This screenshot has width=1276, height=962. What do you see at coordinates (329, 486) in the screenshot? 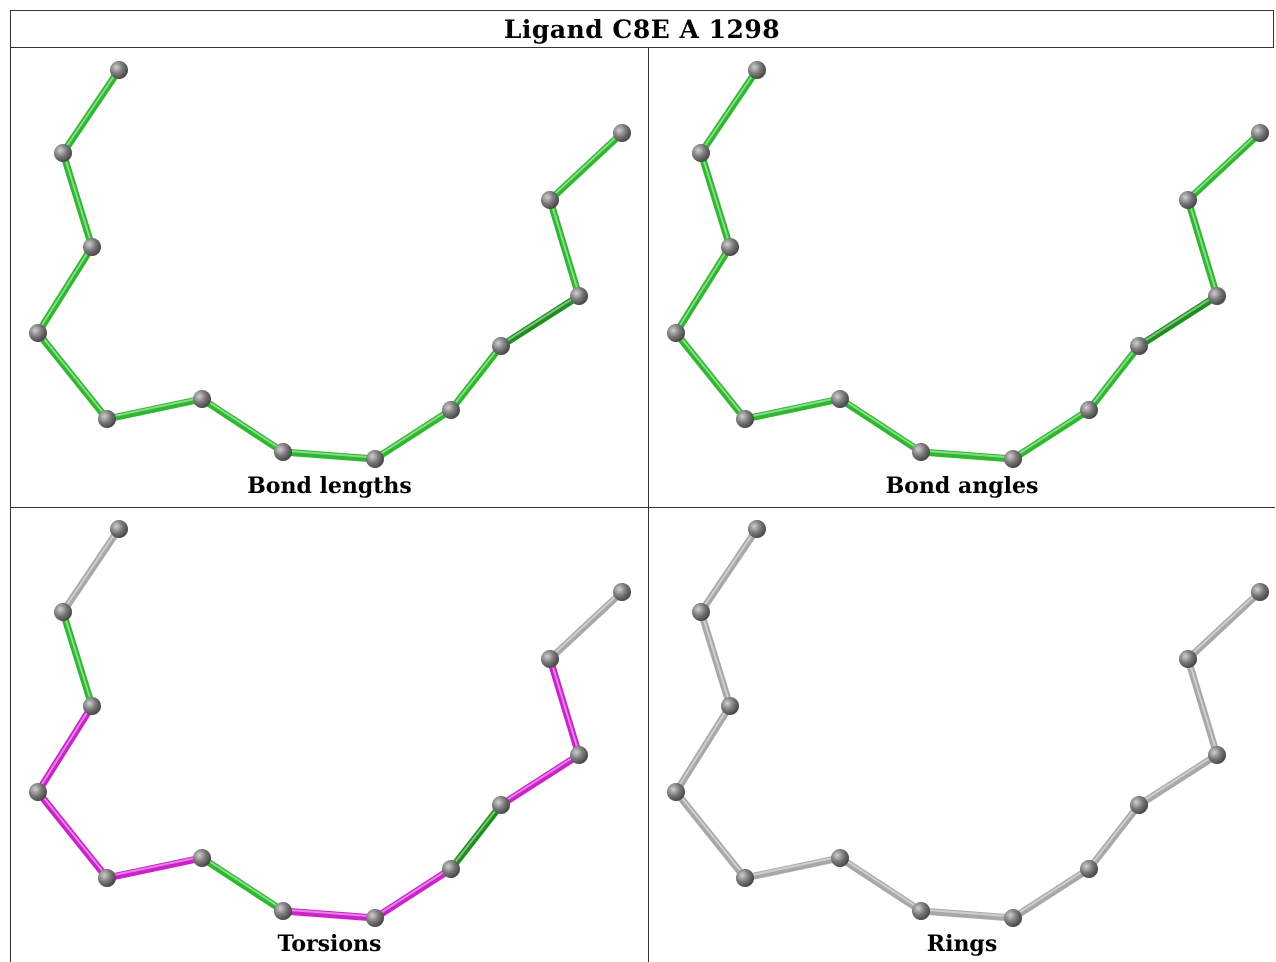
I see `caption-bond-lengths: Bond lengths` at bounding box center [329, 486].